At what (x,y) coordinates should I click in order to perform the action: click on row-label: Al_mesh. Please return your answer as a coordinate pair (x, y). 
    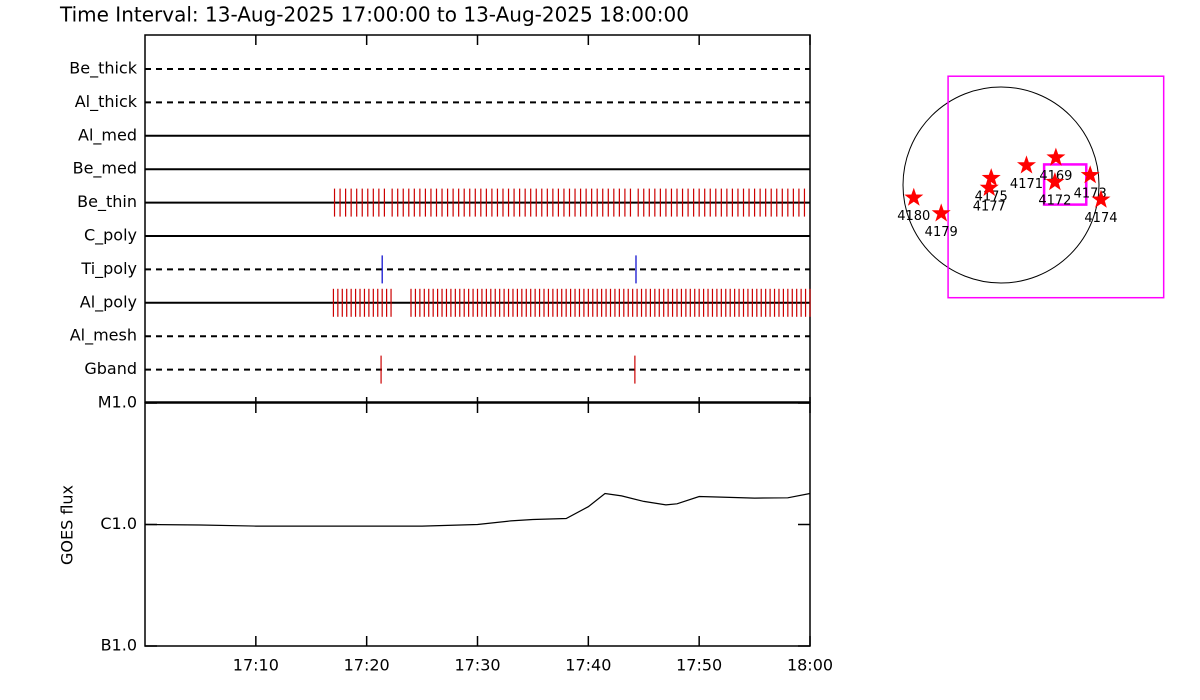
    Looking at the image, I should click on (103, 336).